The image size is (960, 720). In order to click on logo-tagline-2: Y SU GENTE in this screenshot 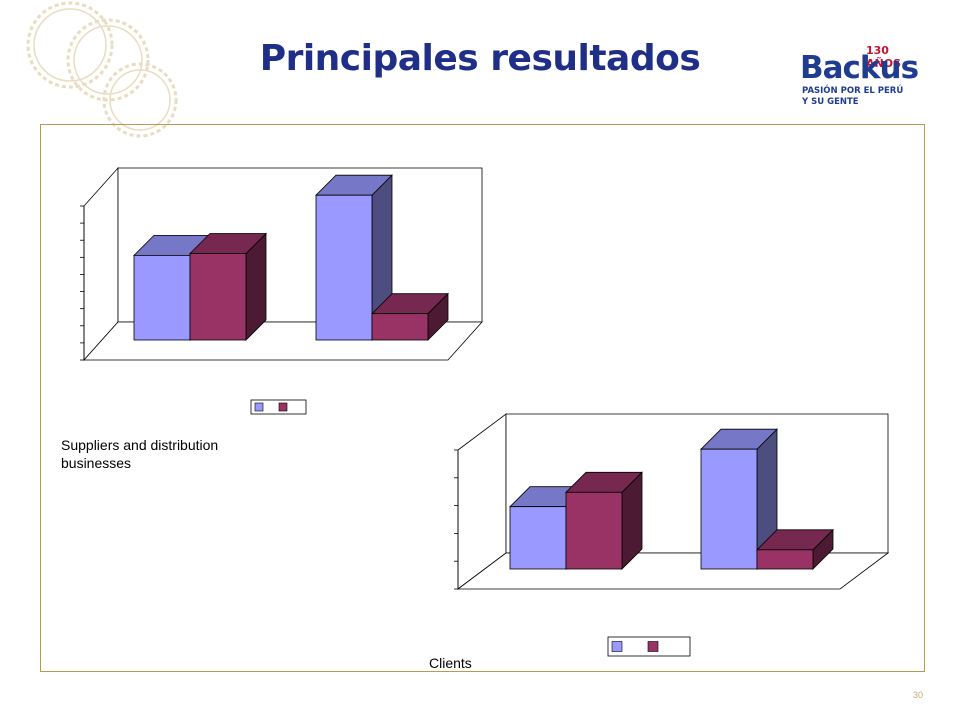, I will do `click(830, 102)`.